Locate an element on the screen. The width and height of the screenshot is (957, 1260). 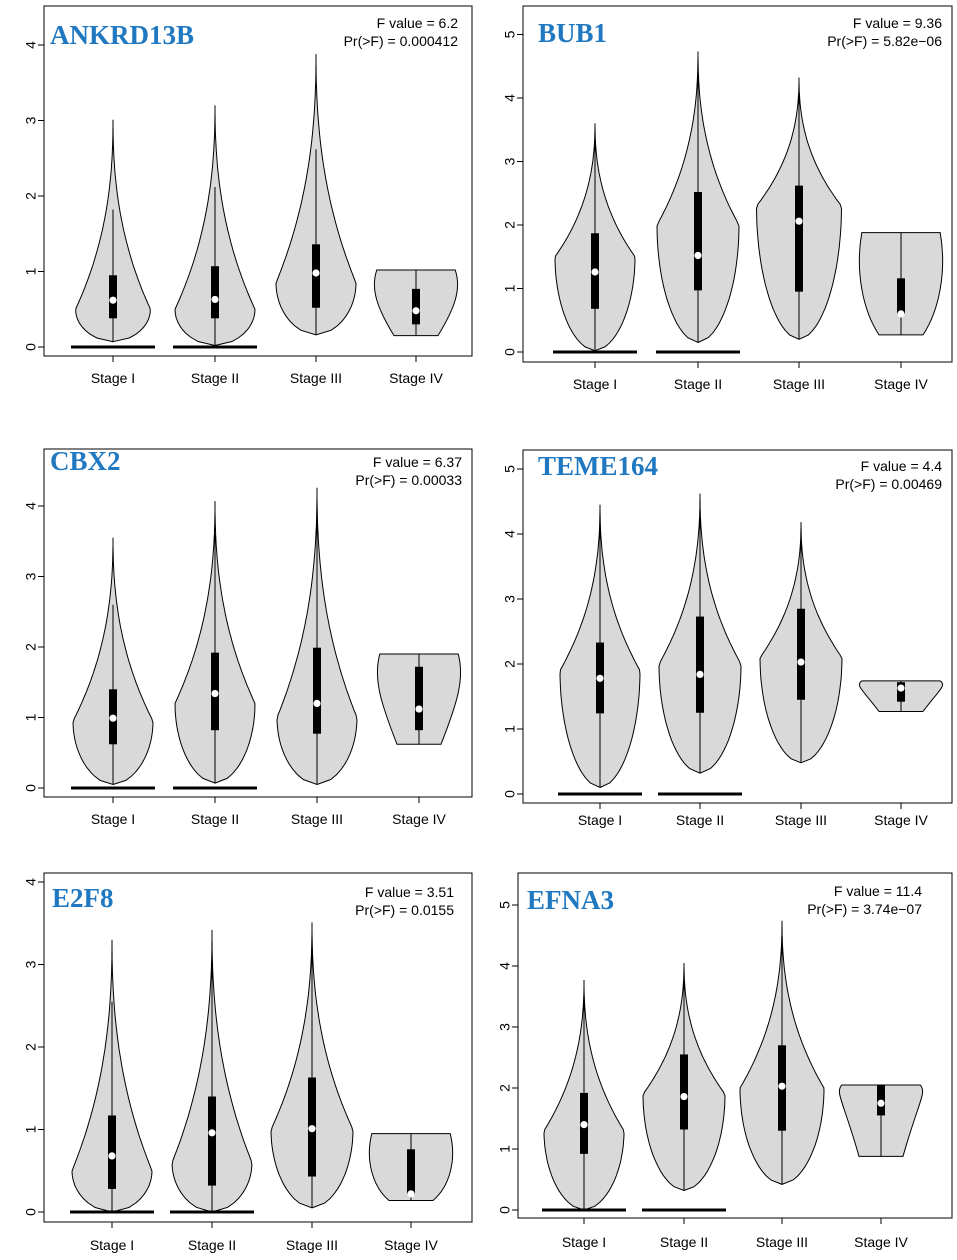
gene-title: ANKRD13B is located at coordinates (122, 35).